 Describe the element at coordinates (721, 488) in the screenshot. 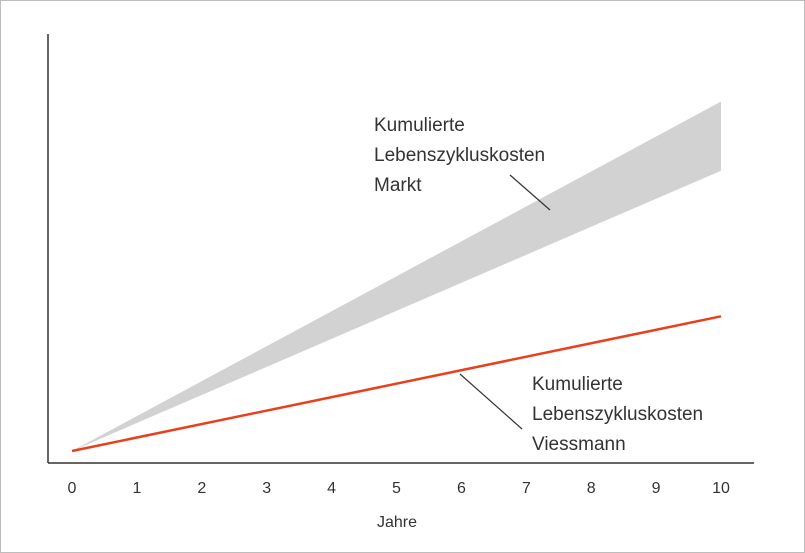

I see `x-tick-label: 10` at that location.